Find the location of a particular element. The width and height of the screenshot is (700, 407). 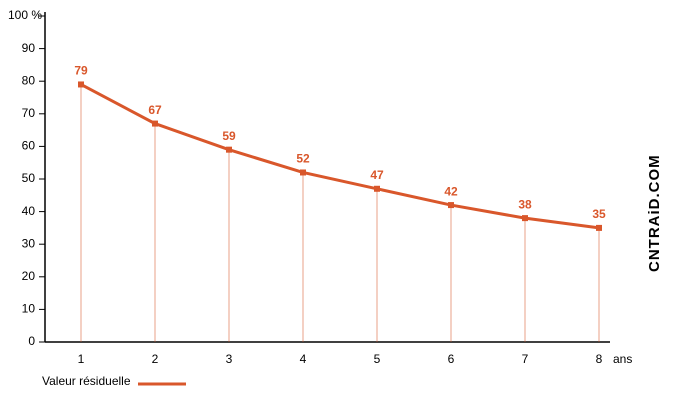

x-tick-label: 3 is located at coordinates (229, 359).